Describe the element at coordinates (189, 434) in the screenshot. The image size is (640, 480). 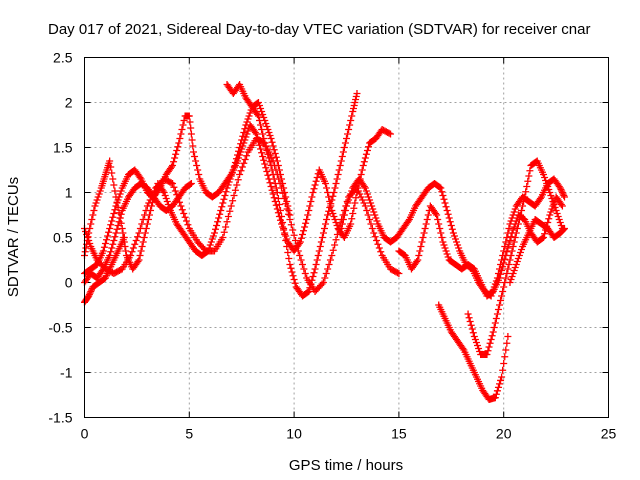
I see `x-tick-label: 5` at that location.